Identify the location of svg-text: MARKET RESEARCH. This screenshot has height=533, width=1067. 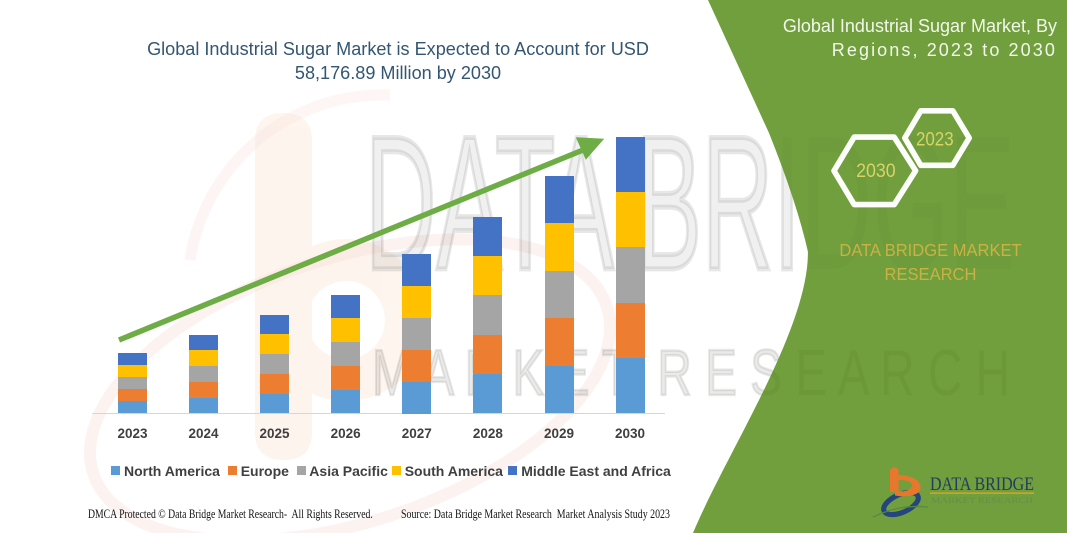
(982, 500).